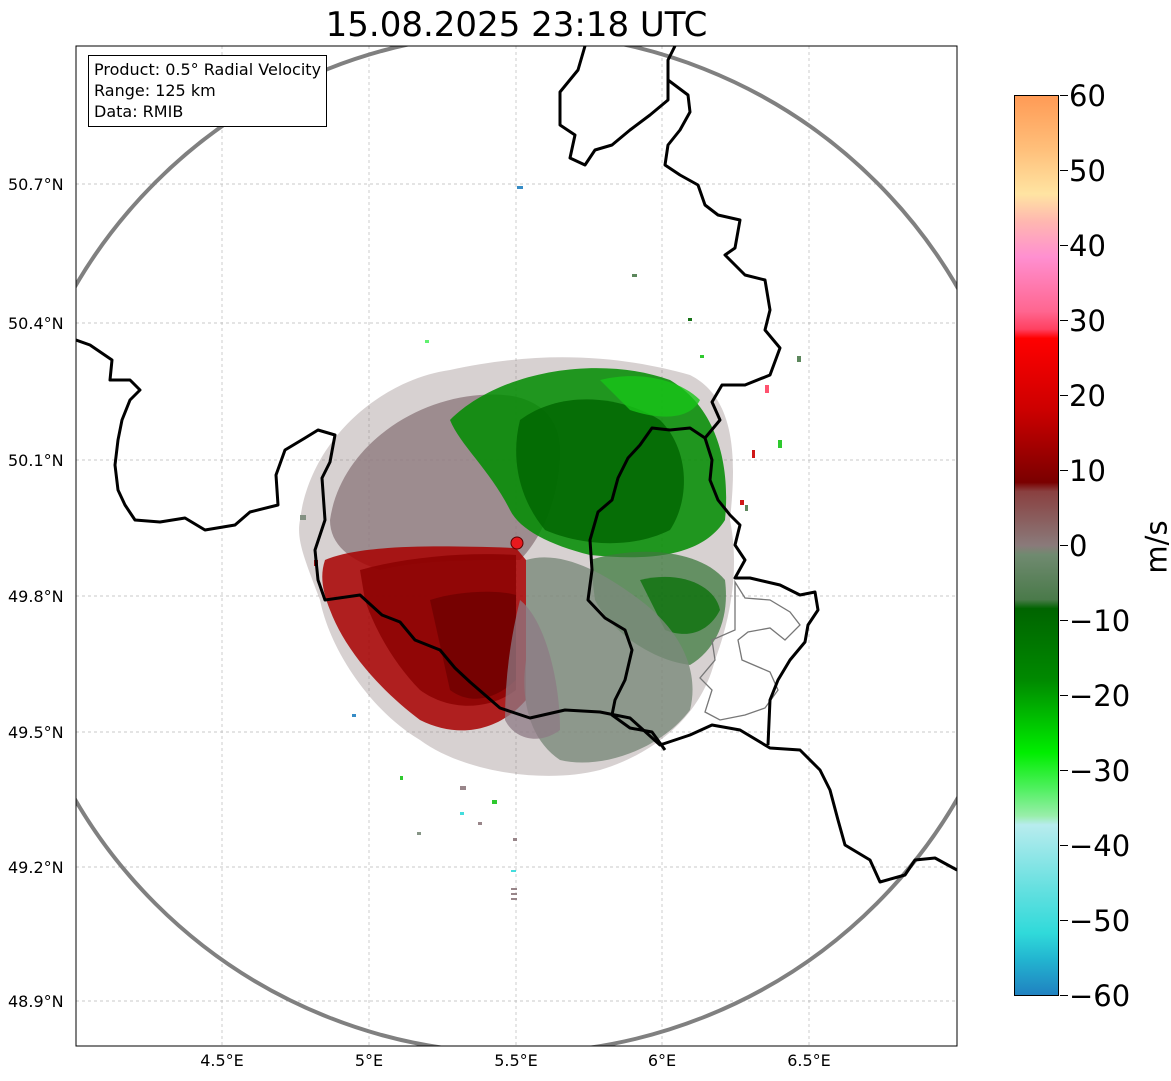 This screenshot has height=1081, width=1171. I want to click on colorbar-label: 40, so click(1087, 246).